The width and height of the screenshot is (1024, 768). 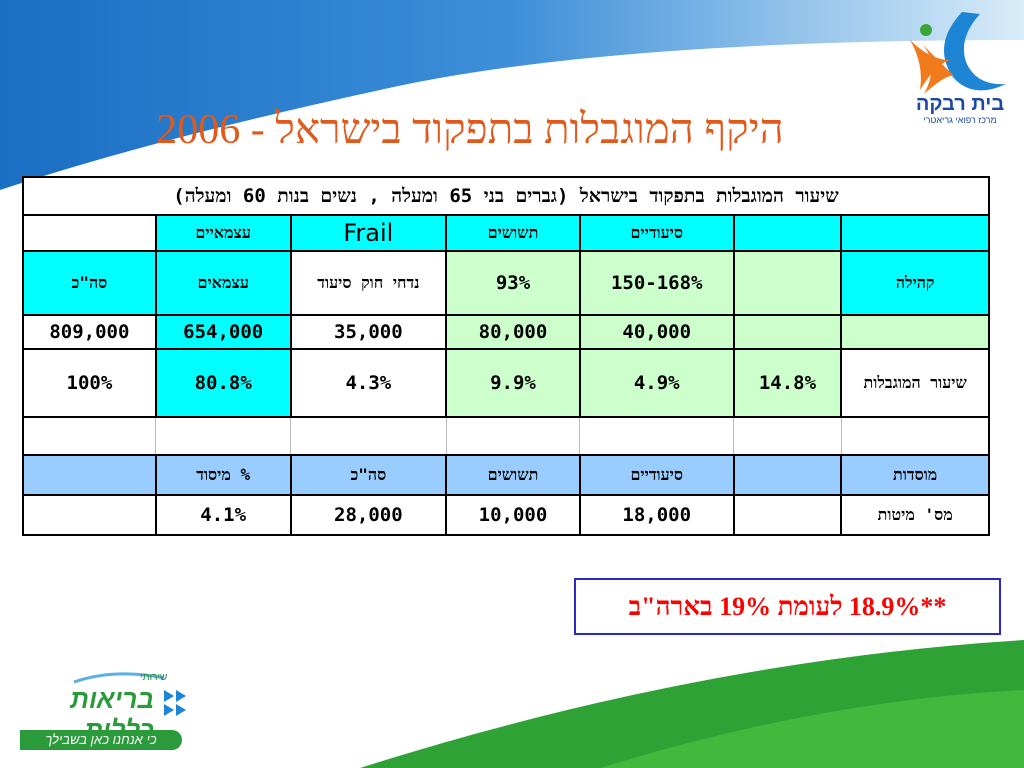 I want to click on header-independent: עצמאיים, so click(x=223, y=233).